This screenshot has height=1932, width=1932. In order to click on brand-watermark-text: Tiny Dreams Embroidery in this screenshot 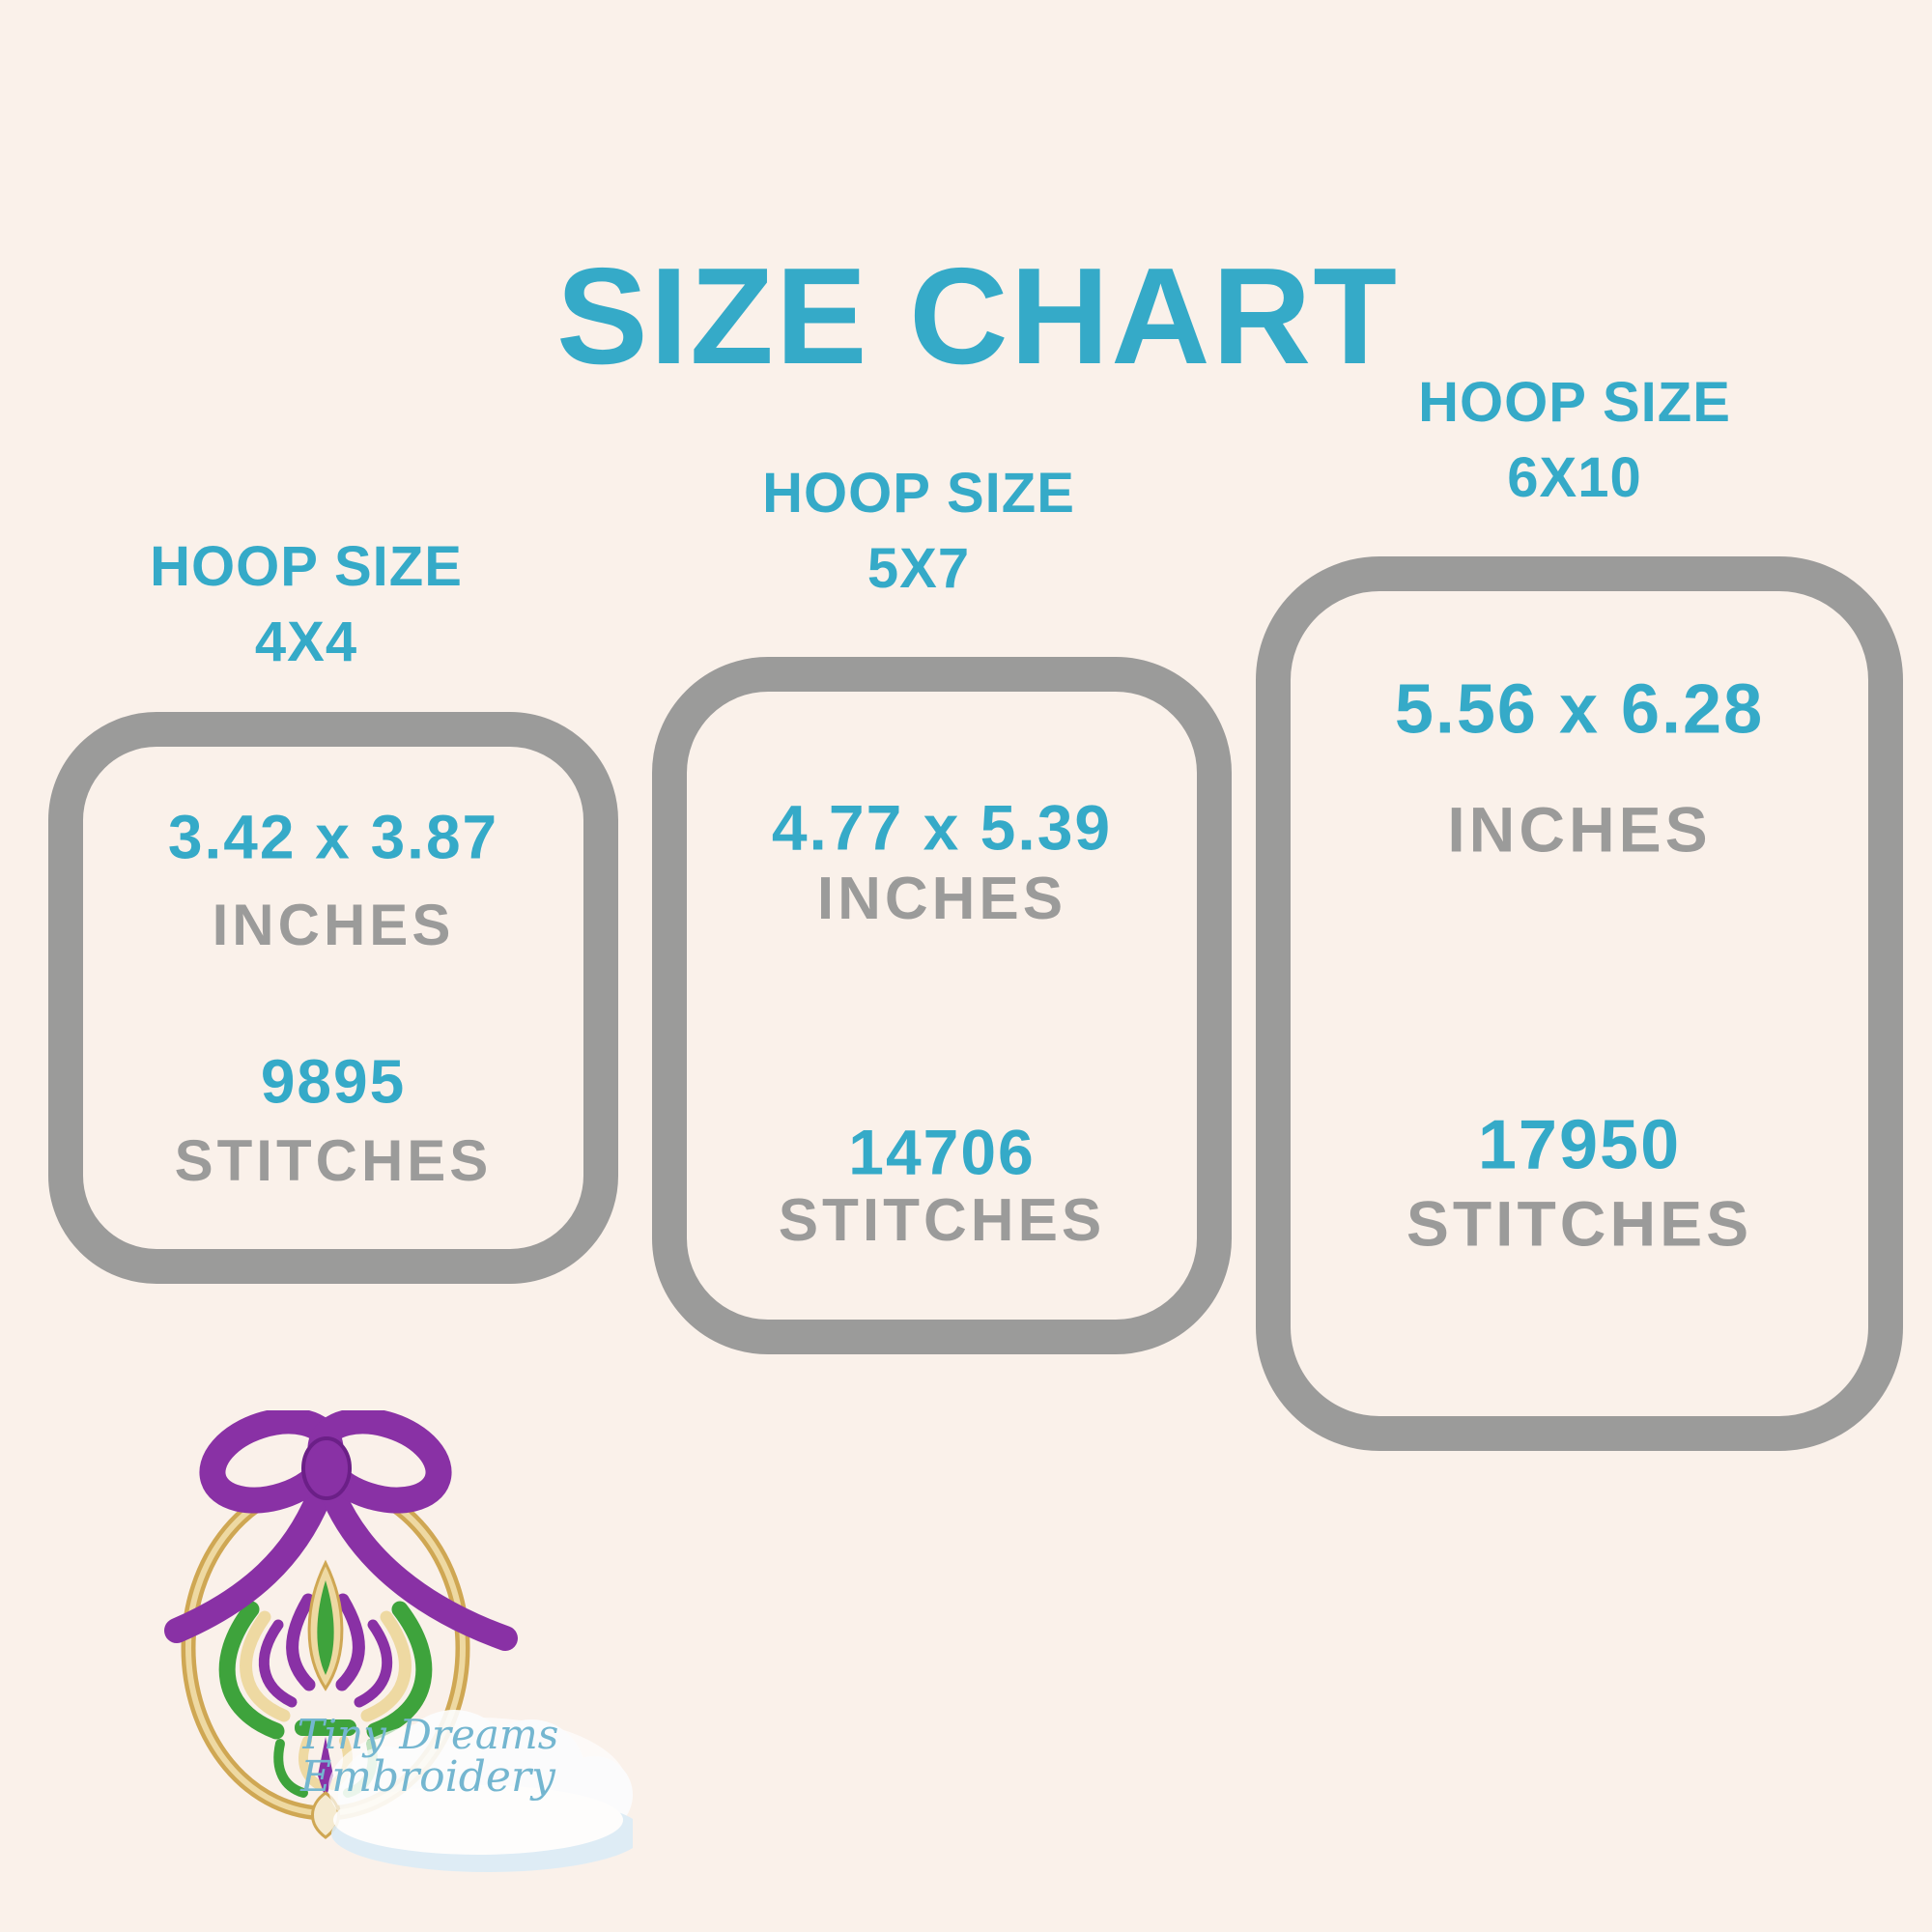, I will do `click(428, 1756)`.